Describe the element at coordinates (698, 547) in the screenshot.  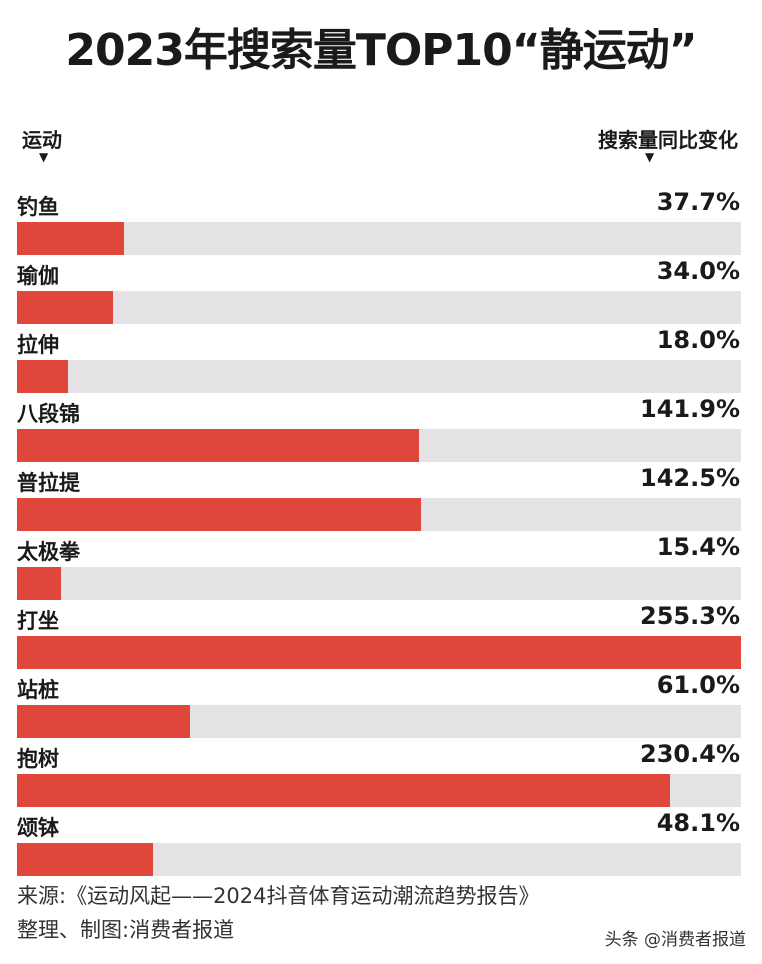
I see `value-label: 15.4%` at that location.